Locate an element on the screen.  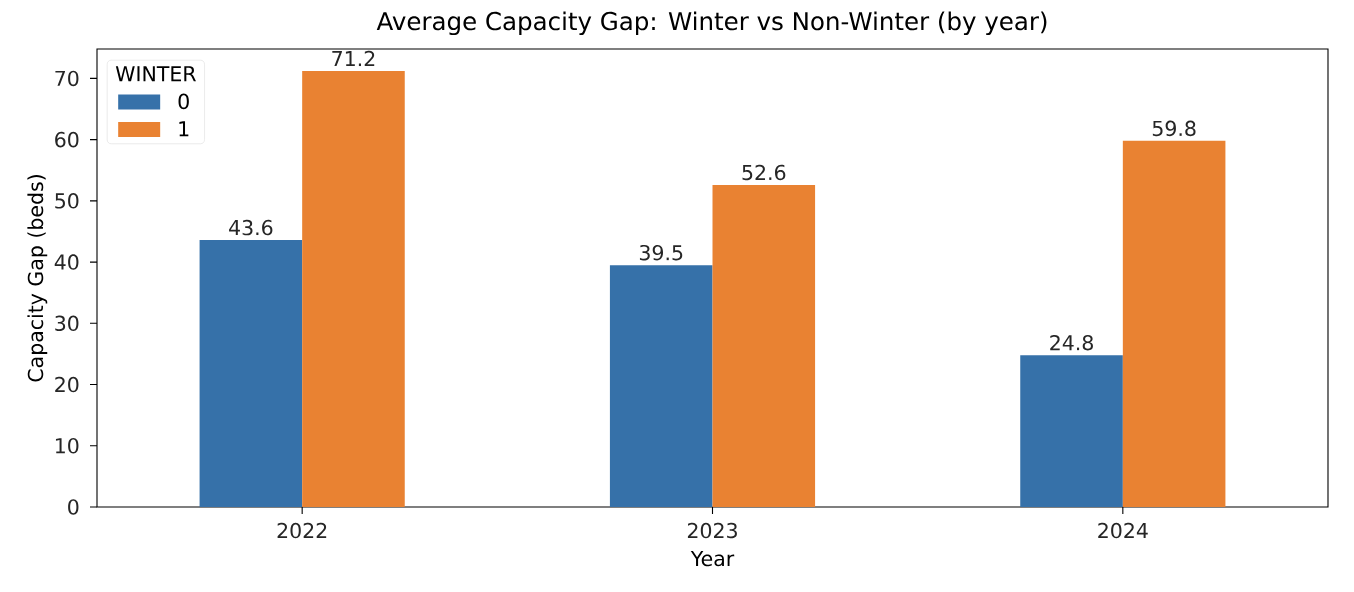
data-label: 59.8 is located at coordinates (1174, 128).